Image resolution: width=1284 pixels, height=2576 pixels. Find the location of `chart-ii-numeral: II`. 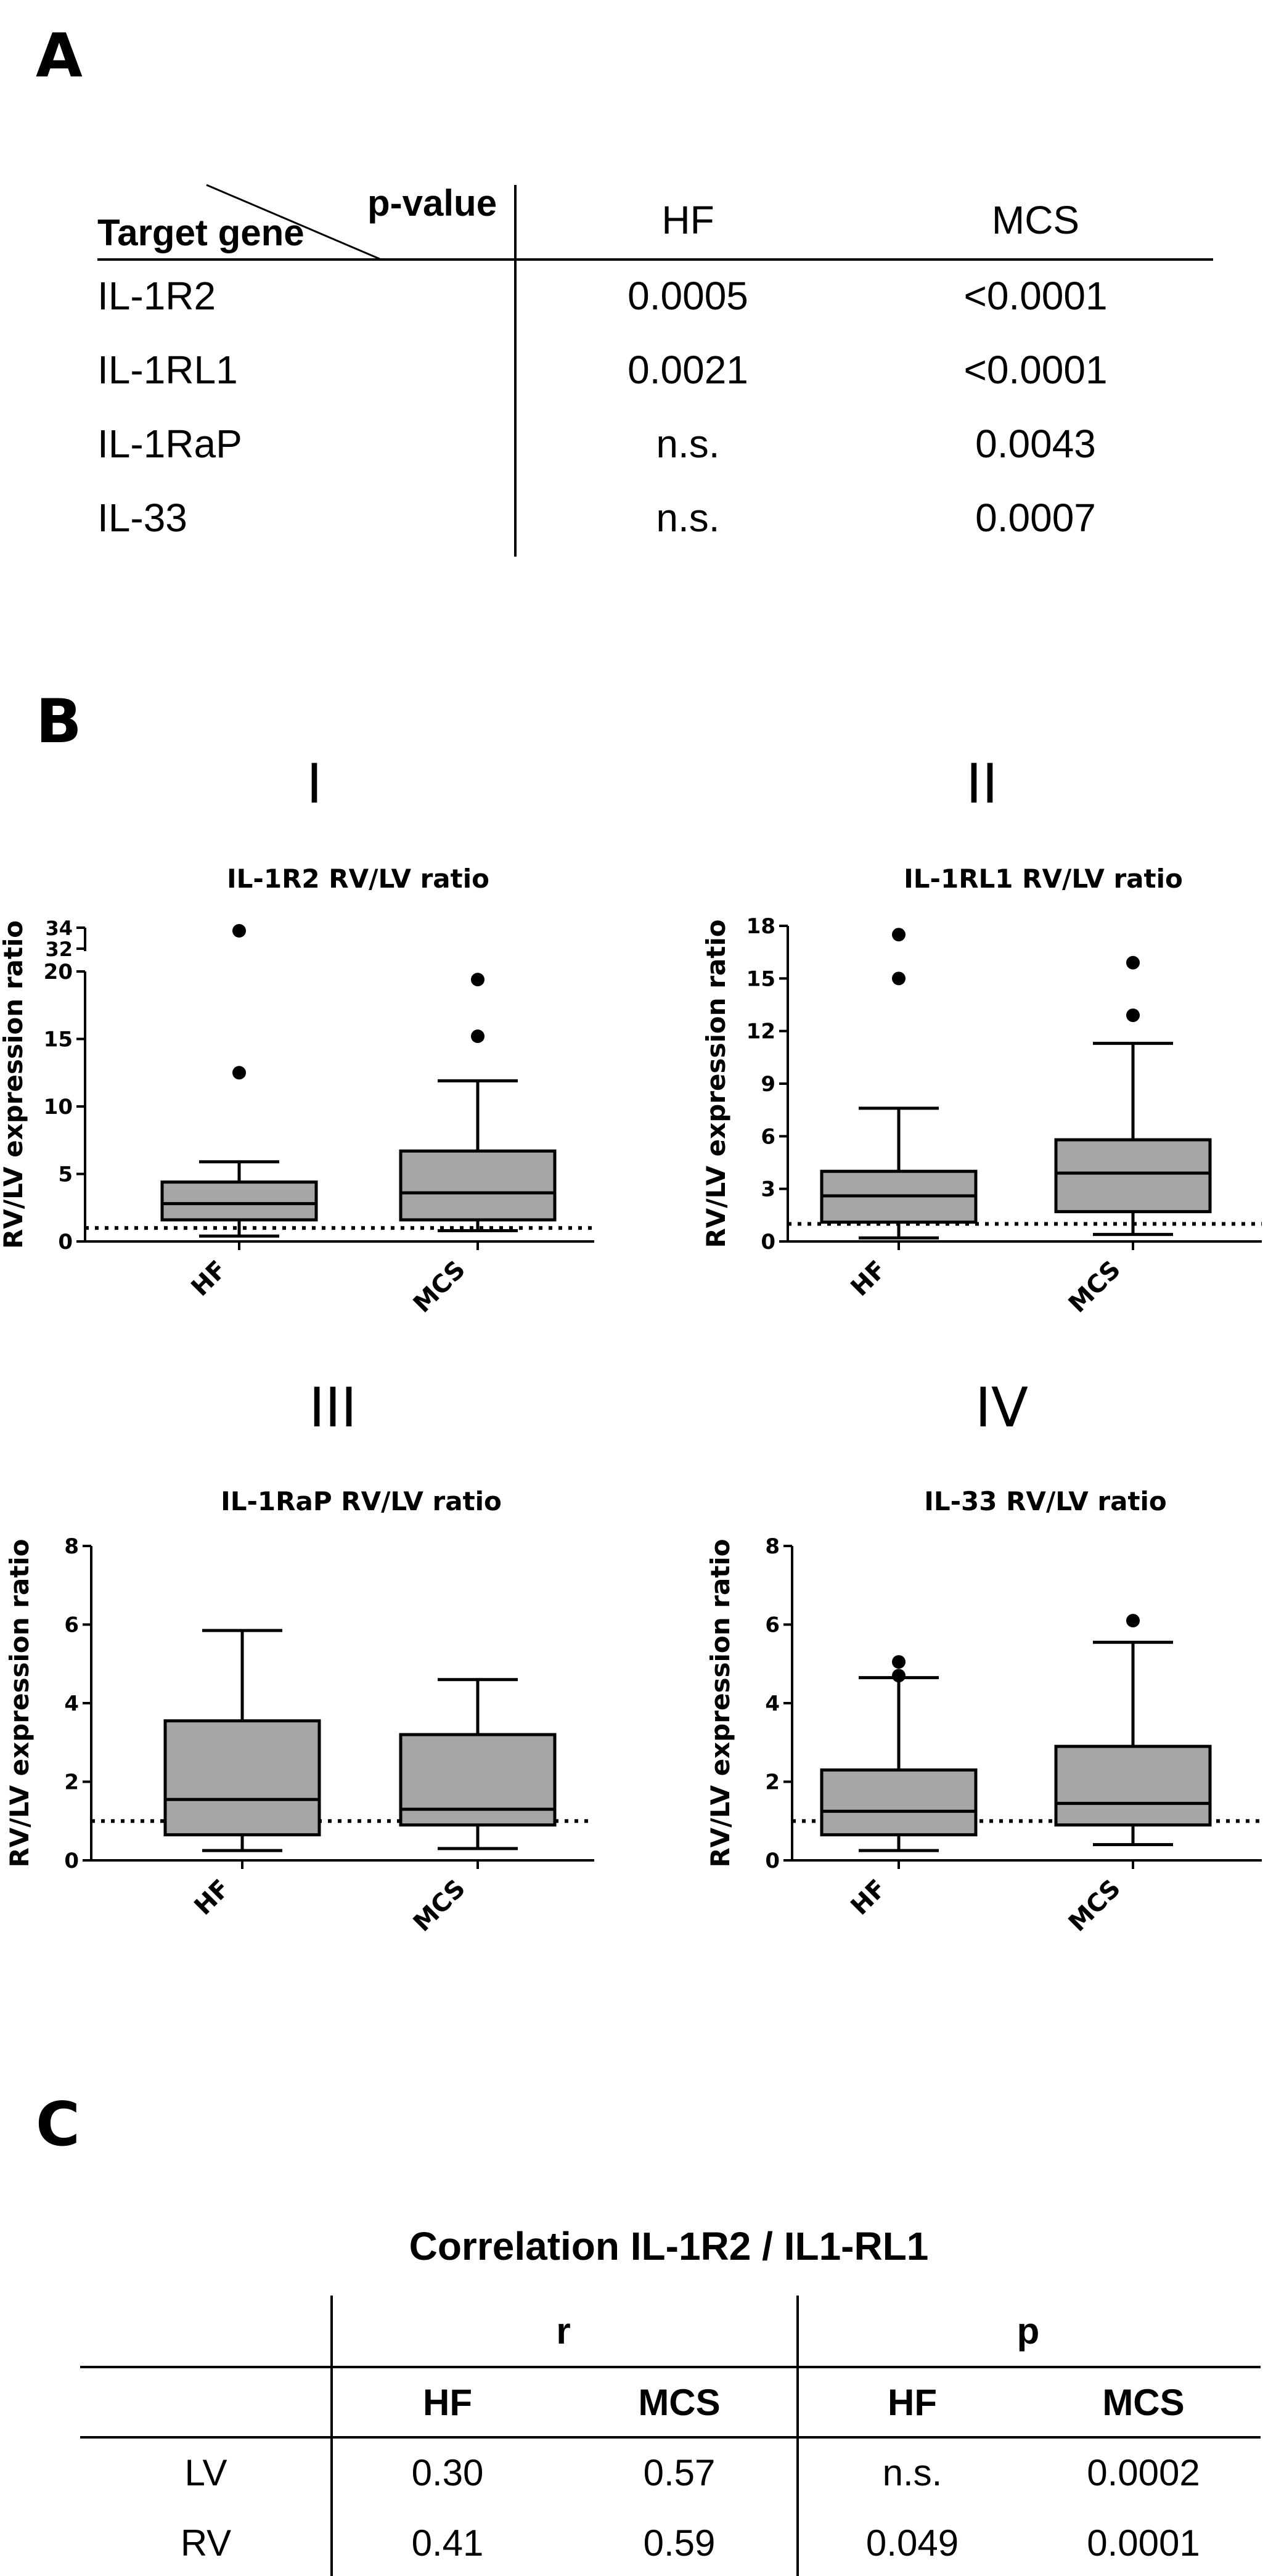

chart-ii-numeral: II is located at coordinates (982, 784).